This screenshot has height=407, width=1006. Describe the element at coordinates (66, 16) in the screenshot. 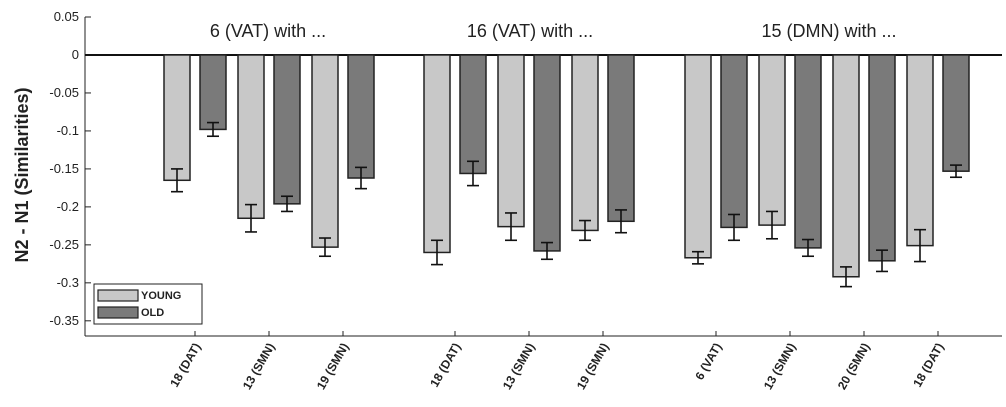

I see `y-tick-label: 0.05` at that location.